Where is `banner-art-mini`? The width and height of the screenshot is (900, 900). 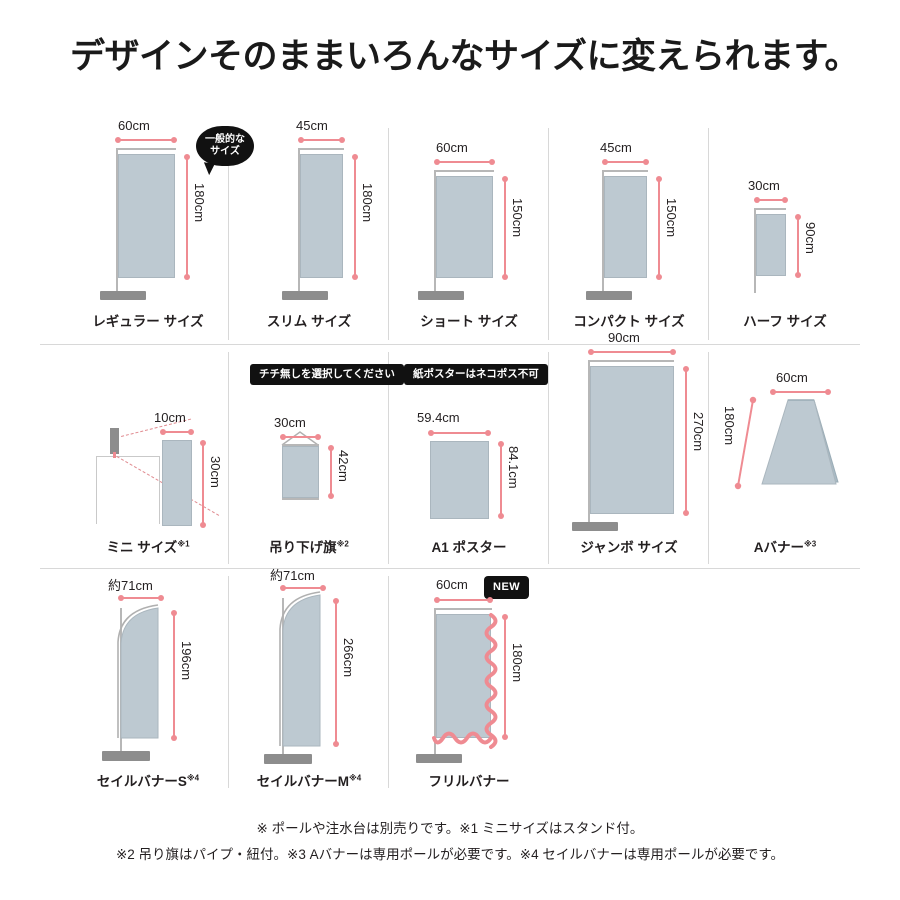 banner-art-mini is located at coordinates (148, 439).